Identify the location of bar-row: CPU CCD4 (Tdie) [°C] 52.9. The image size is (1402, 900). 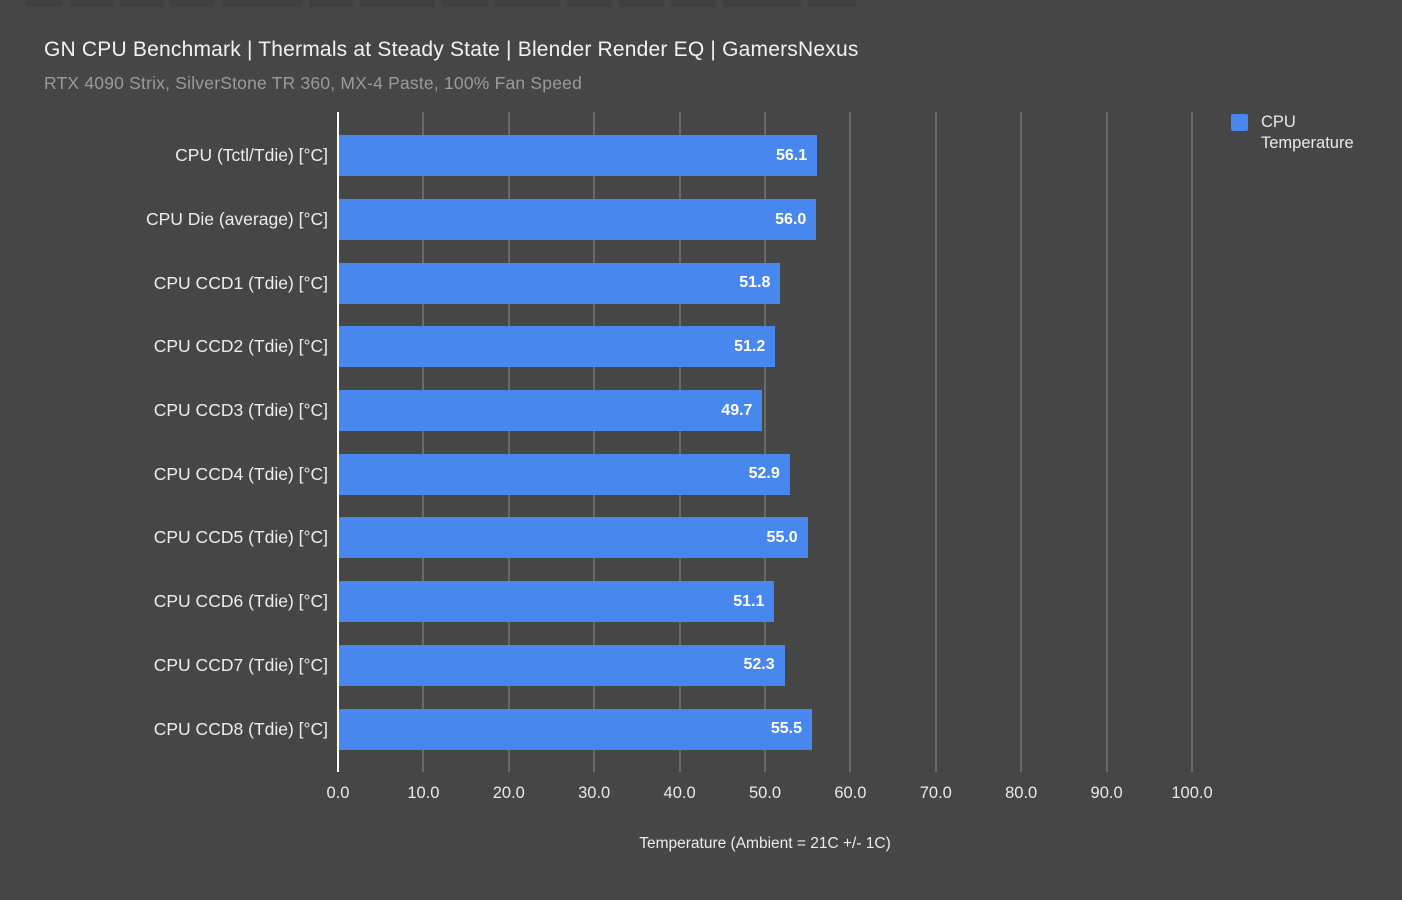
(673, 474).